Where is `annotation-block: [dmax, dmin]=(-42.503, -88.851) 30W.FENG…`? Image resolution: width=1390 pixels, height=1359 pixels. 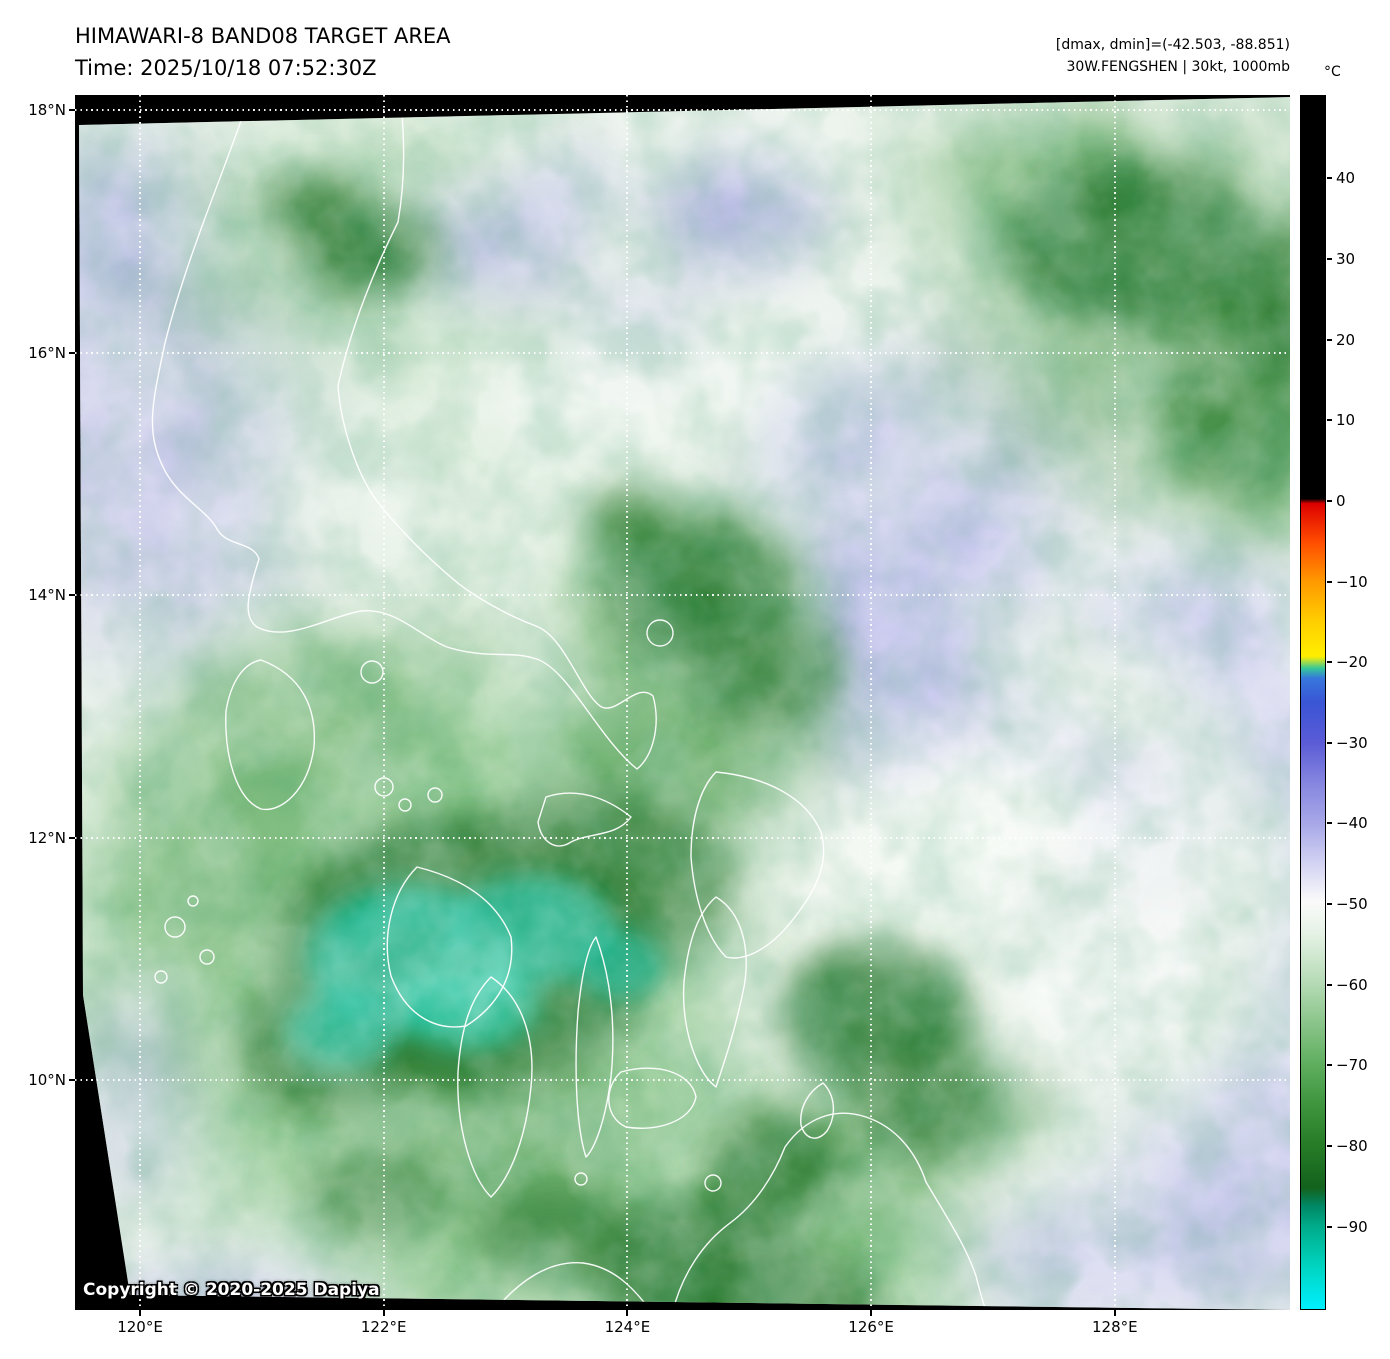
annotation-block: [dmax, dmin]=(-42.503, -88.851) 30W.FENG… is located at coordinates (1173, 56).